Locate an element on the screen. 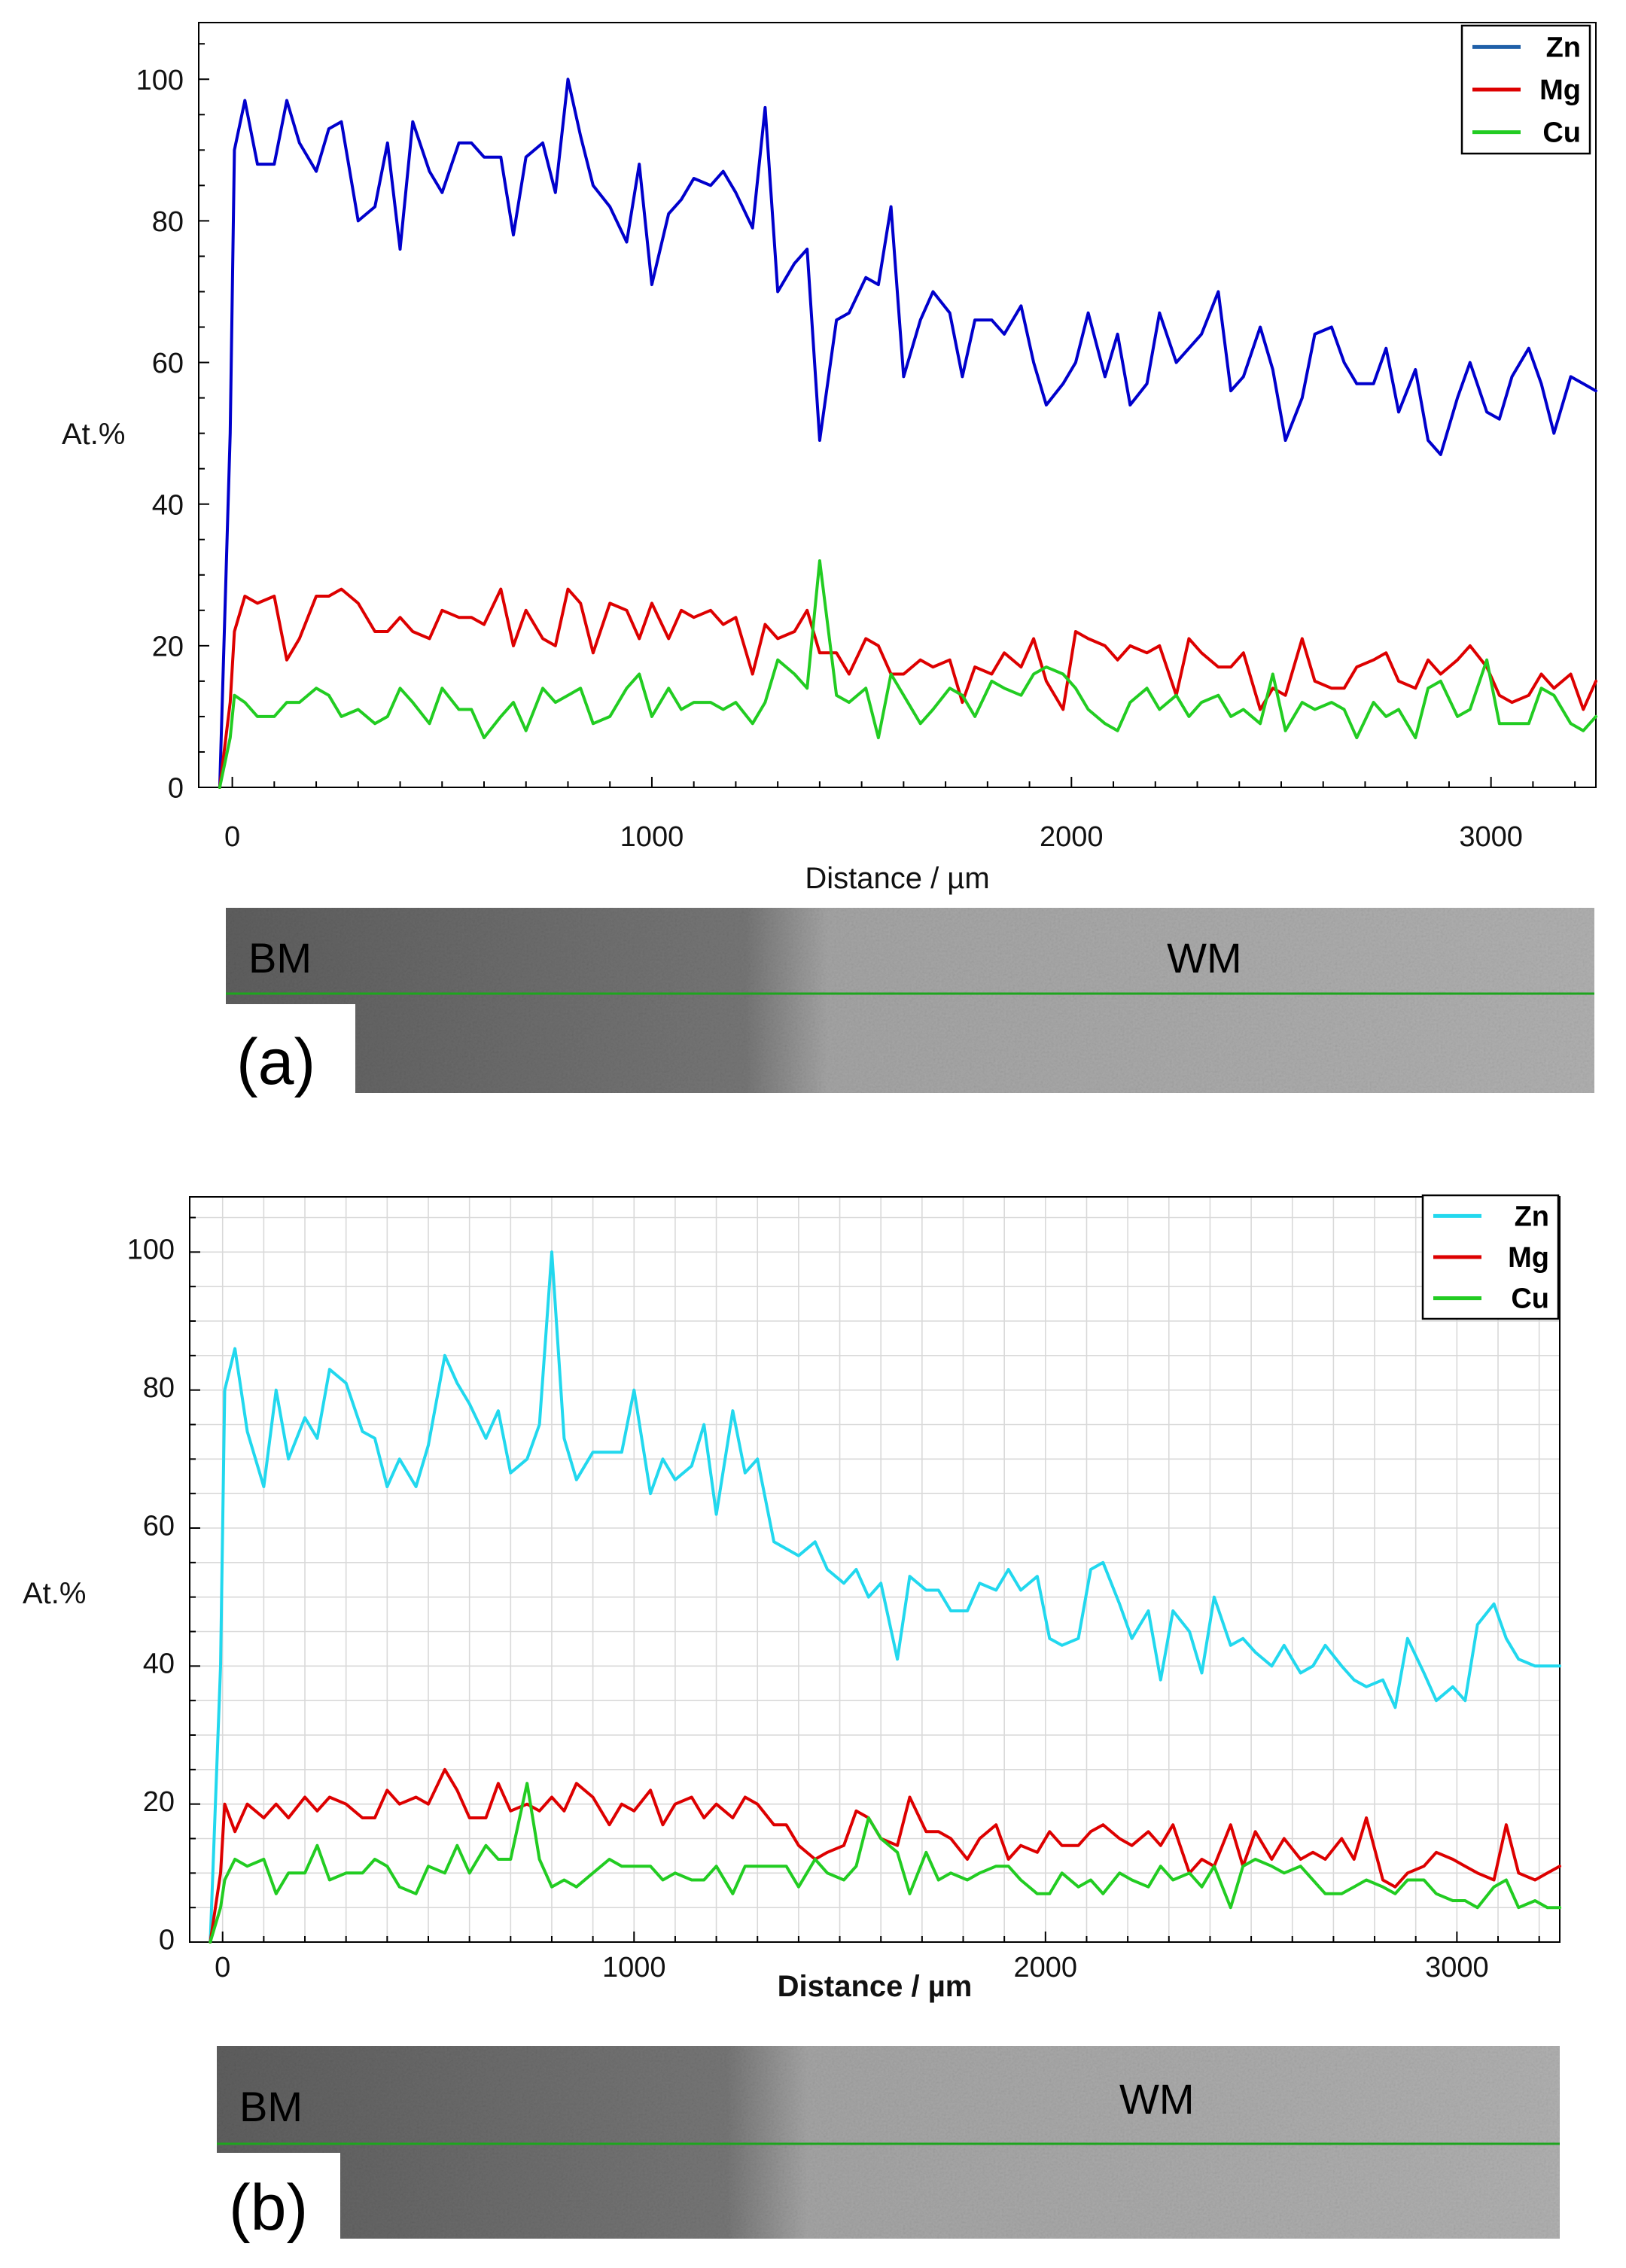 Image resolution: width=1626 pixels, height=2268 pixels. panel-label: (b) is located at coordinates (268, 2208).